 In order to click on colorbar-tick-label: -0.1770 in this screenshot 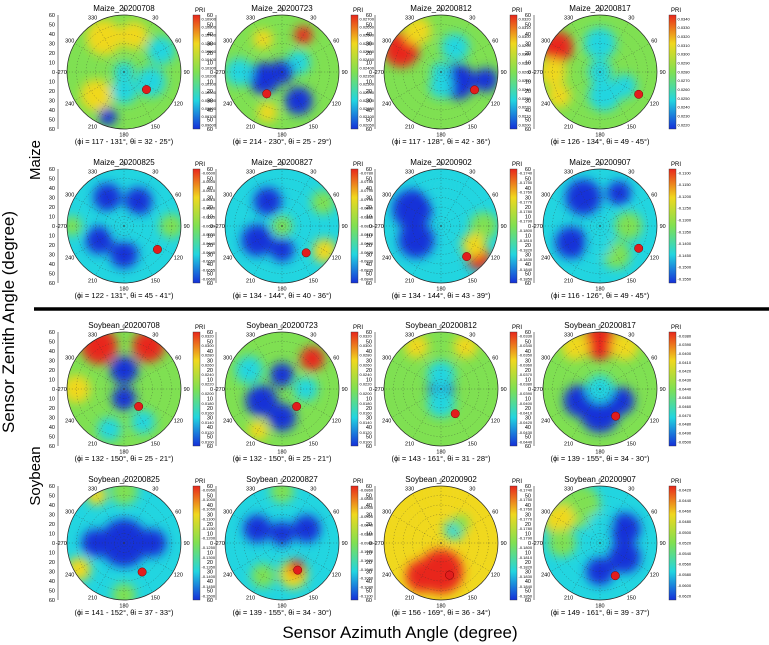, I will do `click(526, 201)`.